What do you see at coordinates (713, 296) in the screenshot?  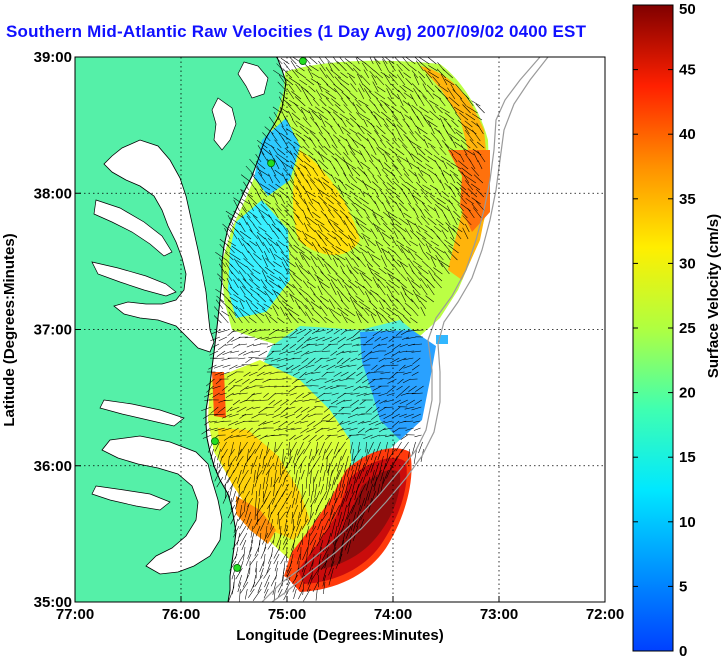 I see `colorbar-label: Surface Velocity (cm/s)` at bounding box center [713, 296].